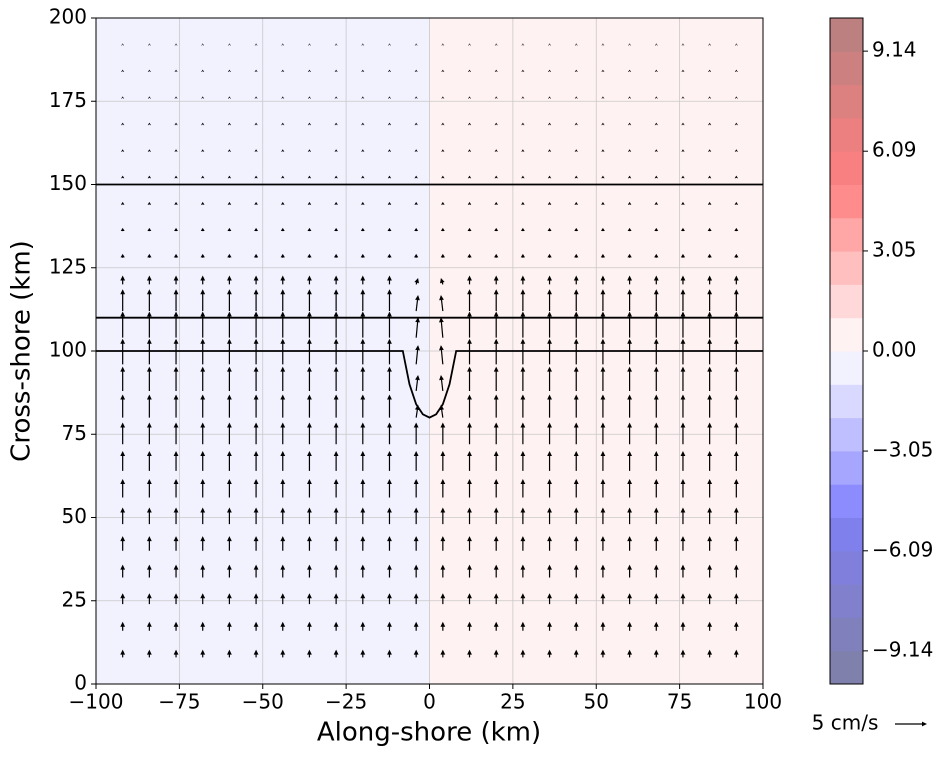 The height and width of the screenshot is (758, 950). What do you see at coordinates (763, 702) in the screenshot?
I see `x-tick-label: 100` at bounding box center [763, 702].